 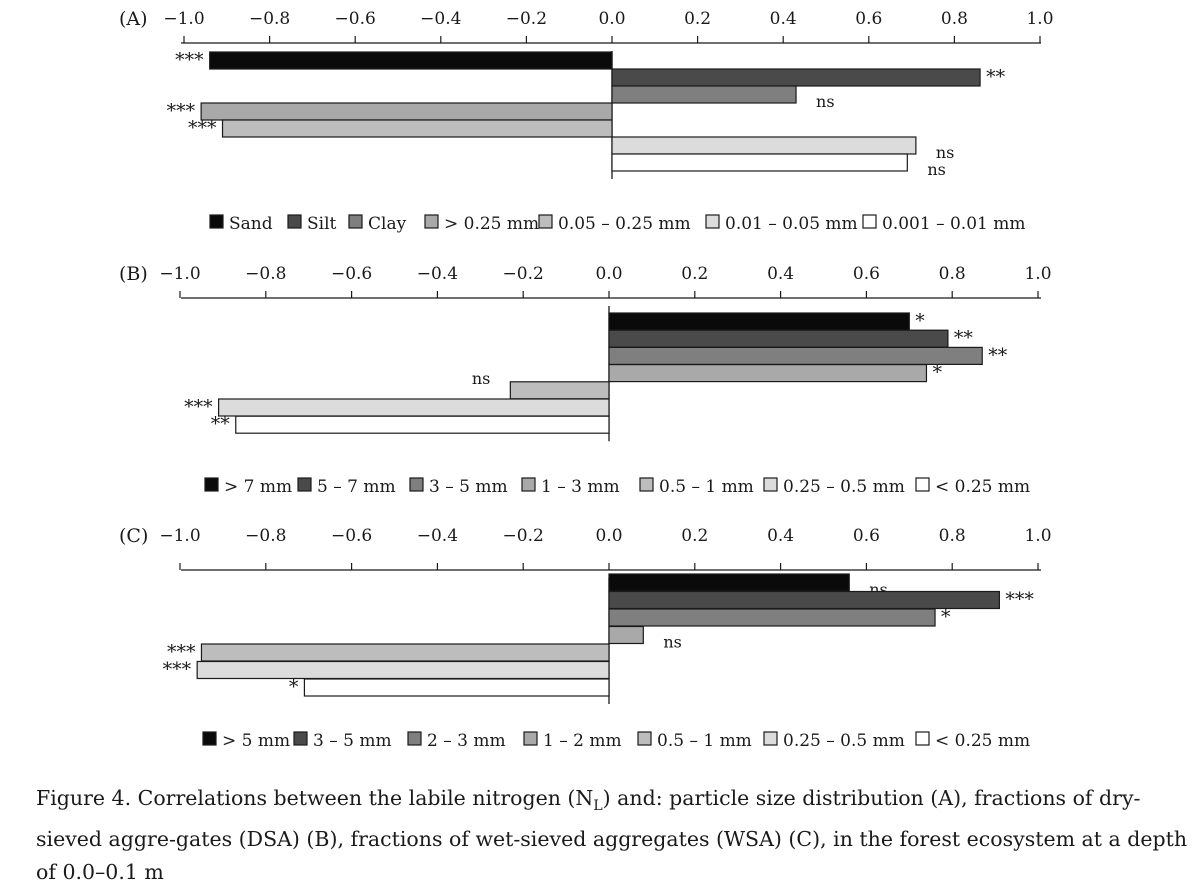 What do you see at coordinates (580, 487) in the screenshot?
I see `legend-label: 1 – 3 mm` at bounding box center [580, 487].